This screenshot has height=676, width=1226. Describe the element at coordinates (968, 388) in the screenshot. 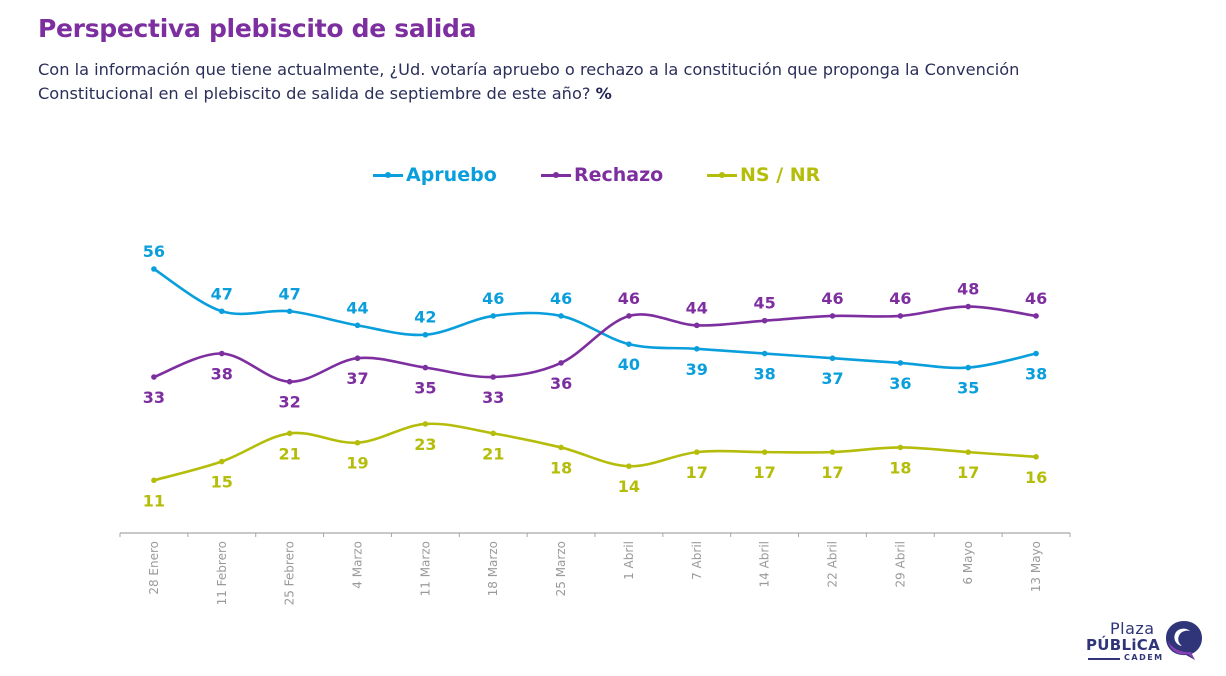

I see `data-label-apruebo: 35` at that location.